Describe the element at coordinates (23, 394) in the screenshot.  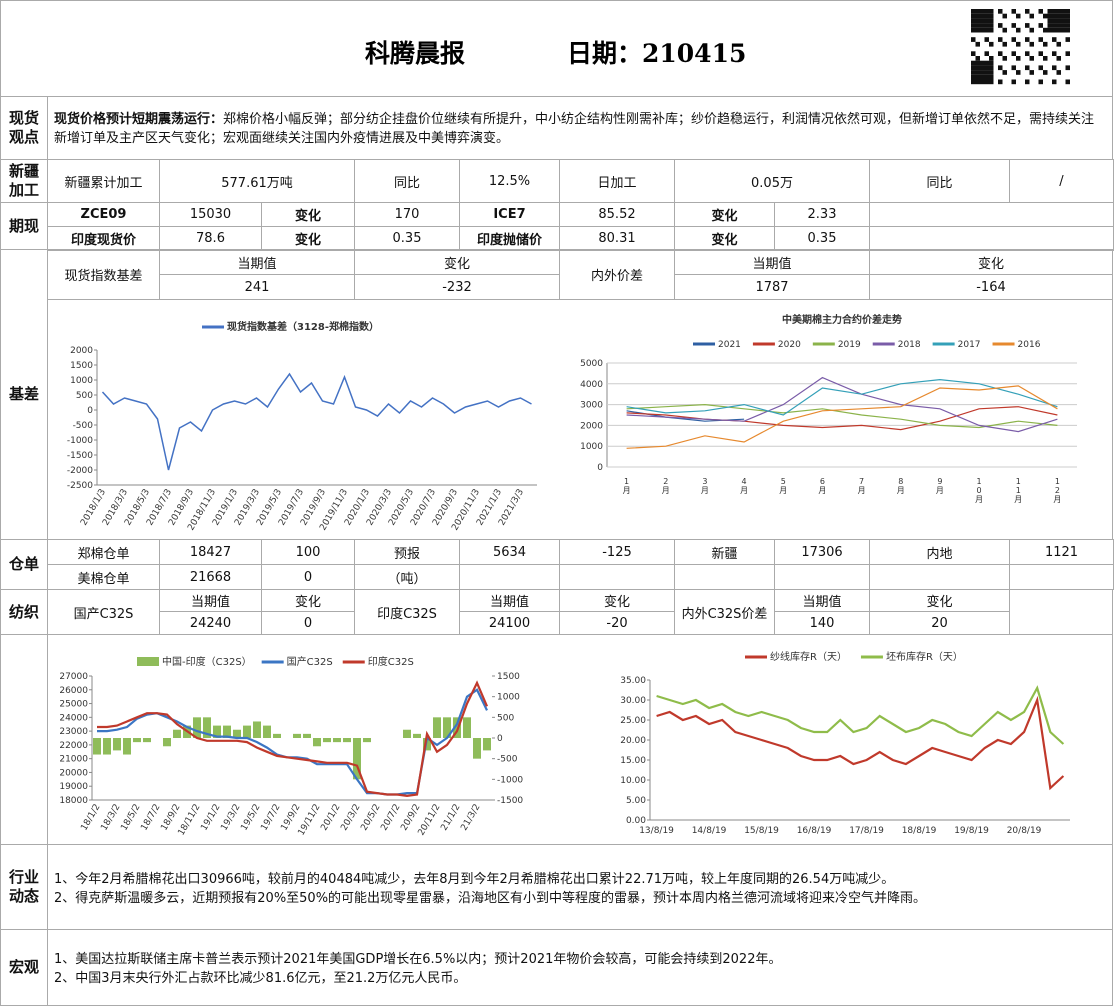
I see `cell-text: 基差` at that location.